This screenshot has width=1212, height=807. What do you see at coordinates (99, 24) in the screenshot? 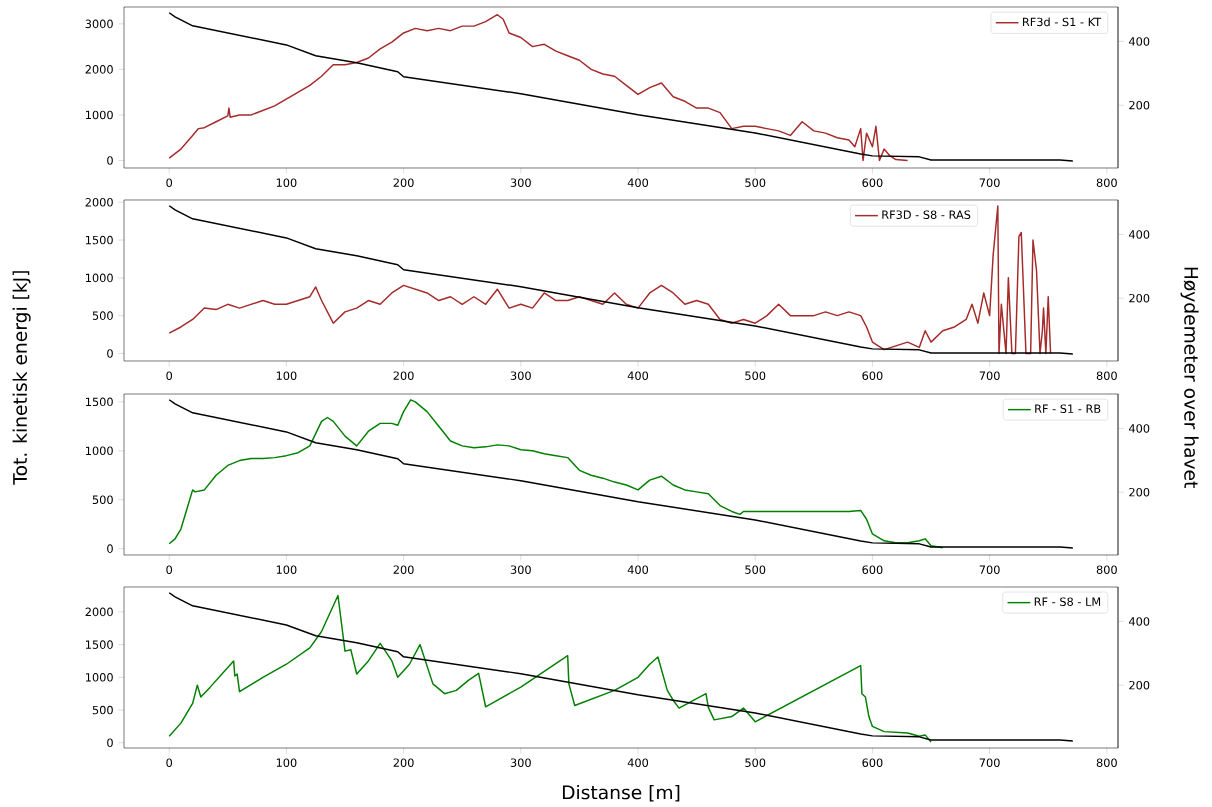
I see `y-tick-label: 3000` at bounding box center [99, 24].